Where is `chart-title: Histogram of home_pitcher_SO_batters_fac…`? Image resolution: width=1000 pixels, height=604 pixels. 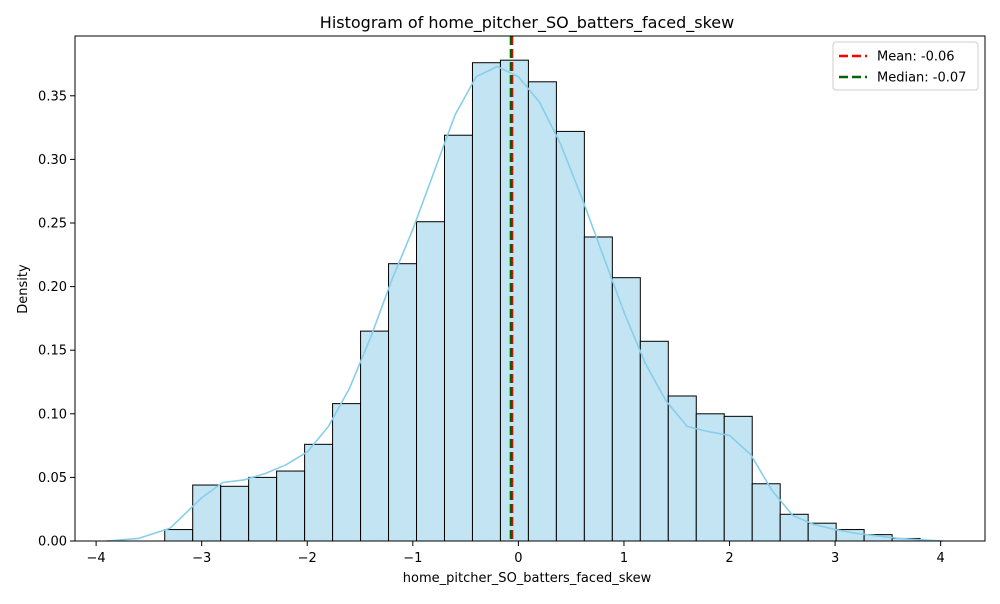 chart-title: Histogram of home_pitcher_SO_batters_fac… is located at coordinates (527, 23).